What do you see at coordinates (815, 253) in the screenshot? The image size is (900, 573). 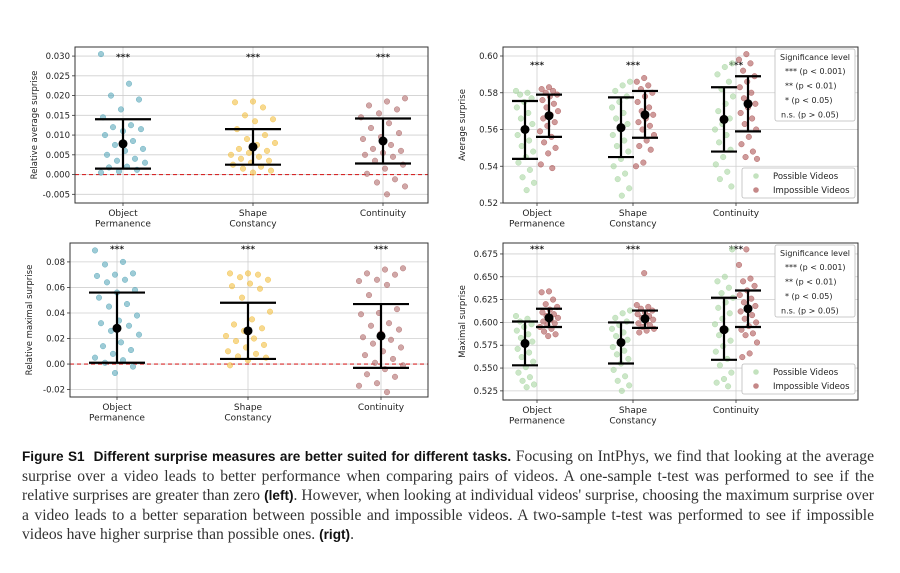 I see `legend-title: Significance level` at bounding box center [815, 253].